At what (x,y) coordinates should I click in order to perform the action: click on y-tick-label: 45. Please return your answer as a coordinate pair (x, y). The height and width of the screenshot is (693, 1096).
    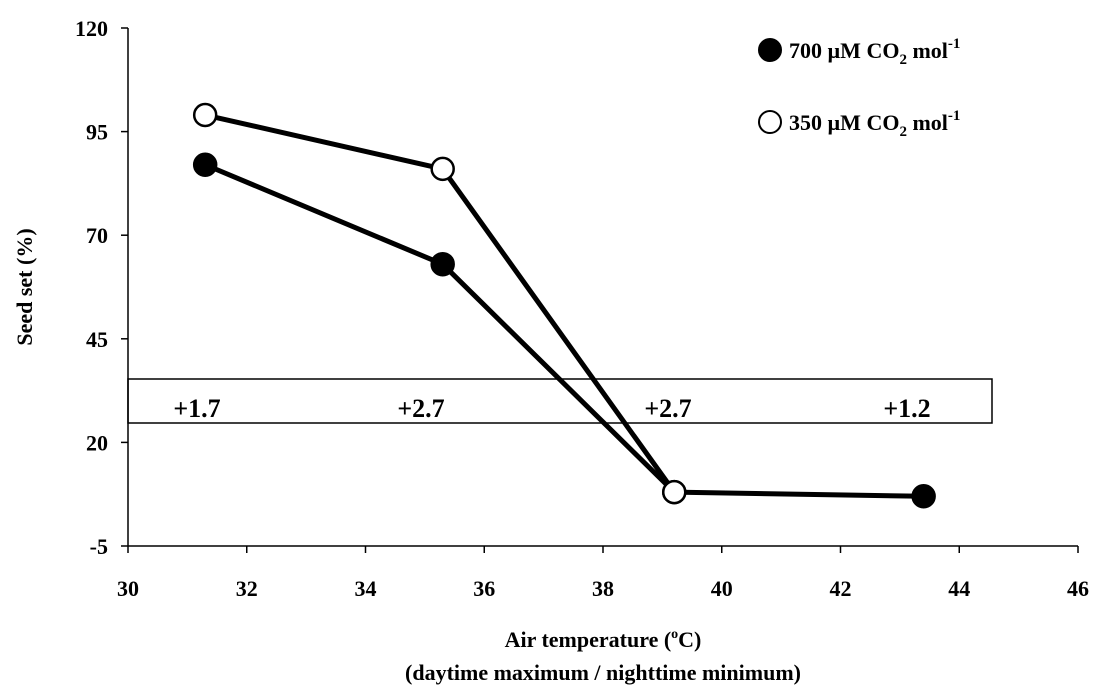
    Looking at the image, I should click on (97, 339).